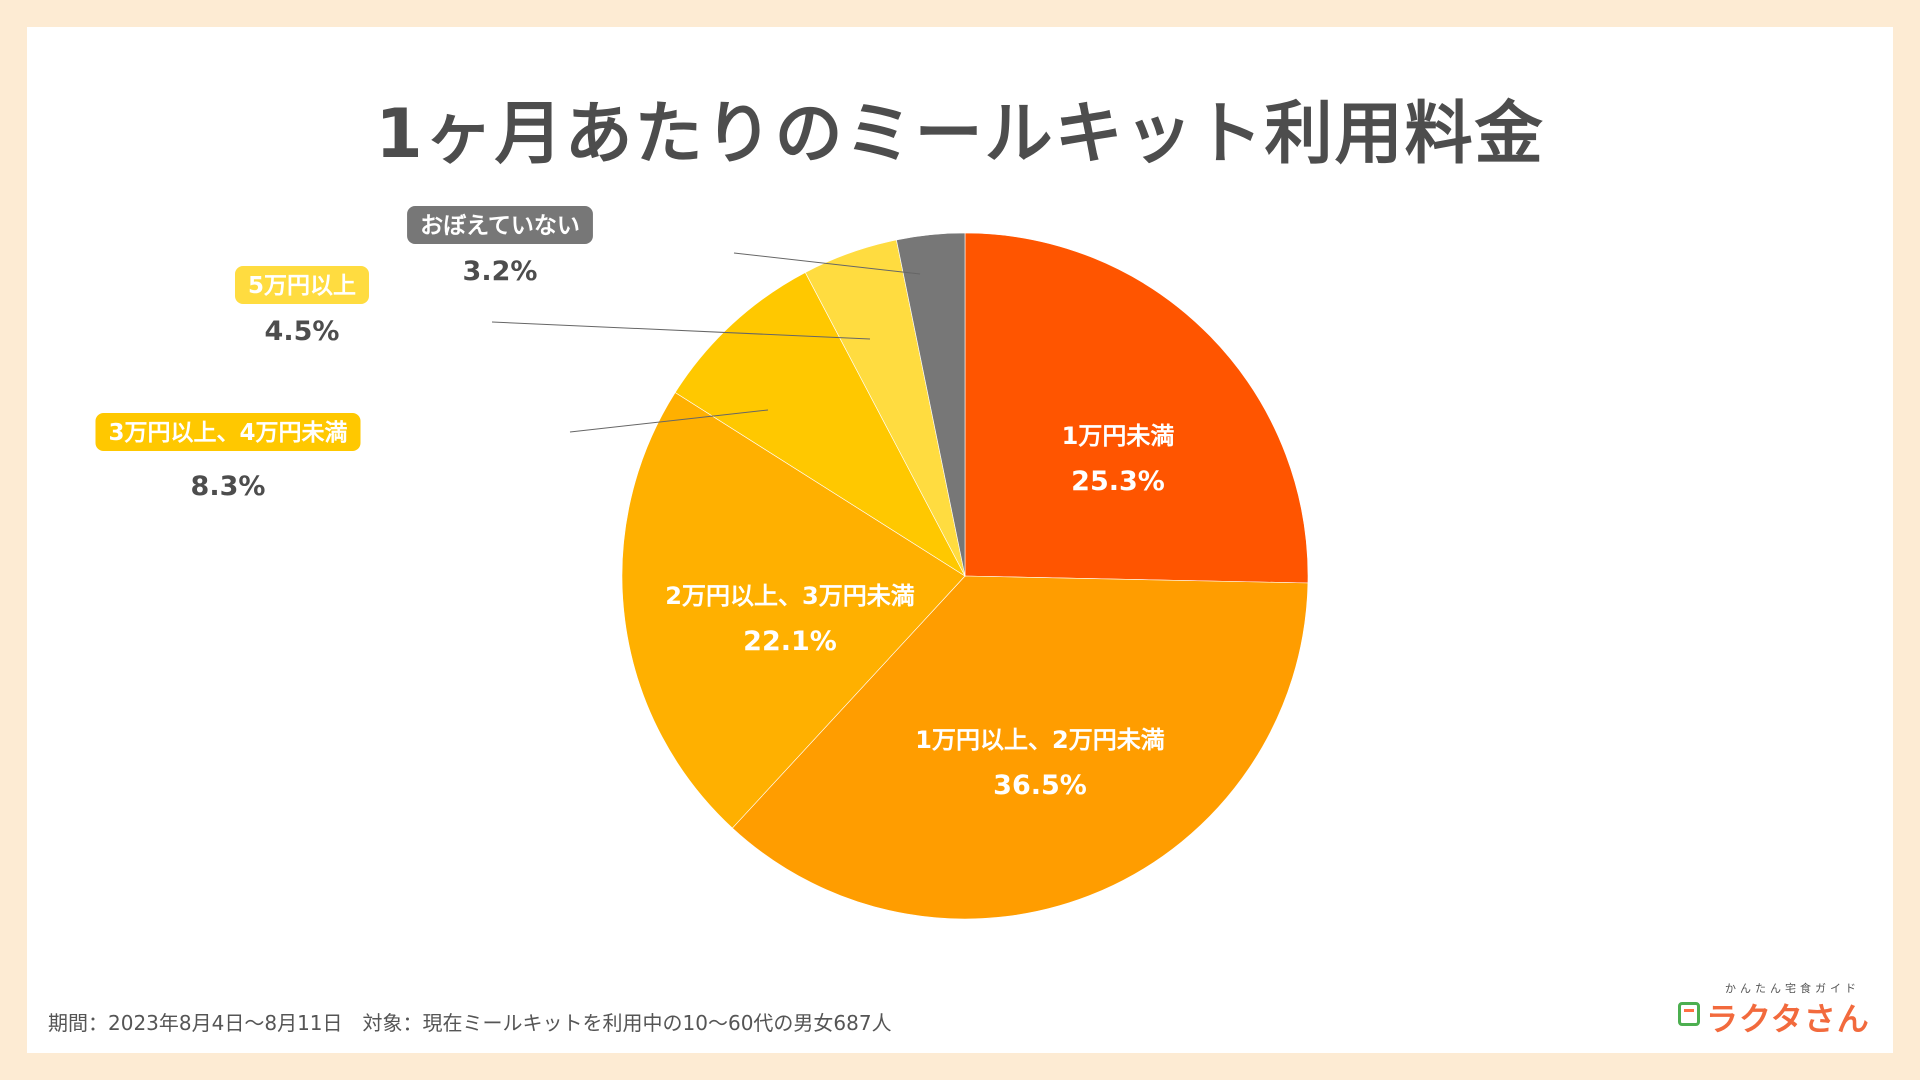  I want to click on chart-title: 1ヶ月あたりのミールキット利用料金, so click(960, 134).